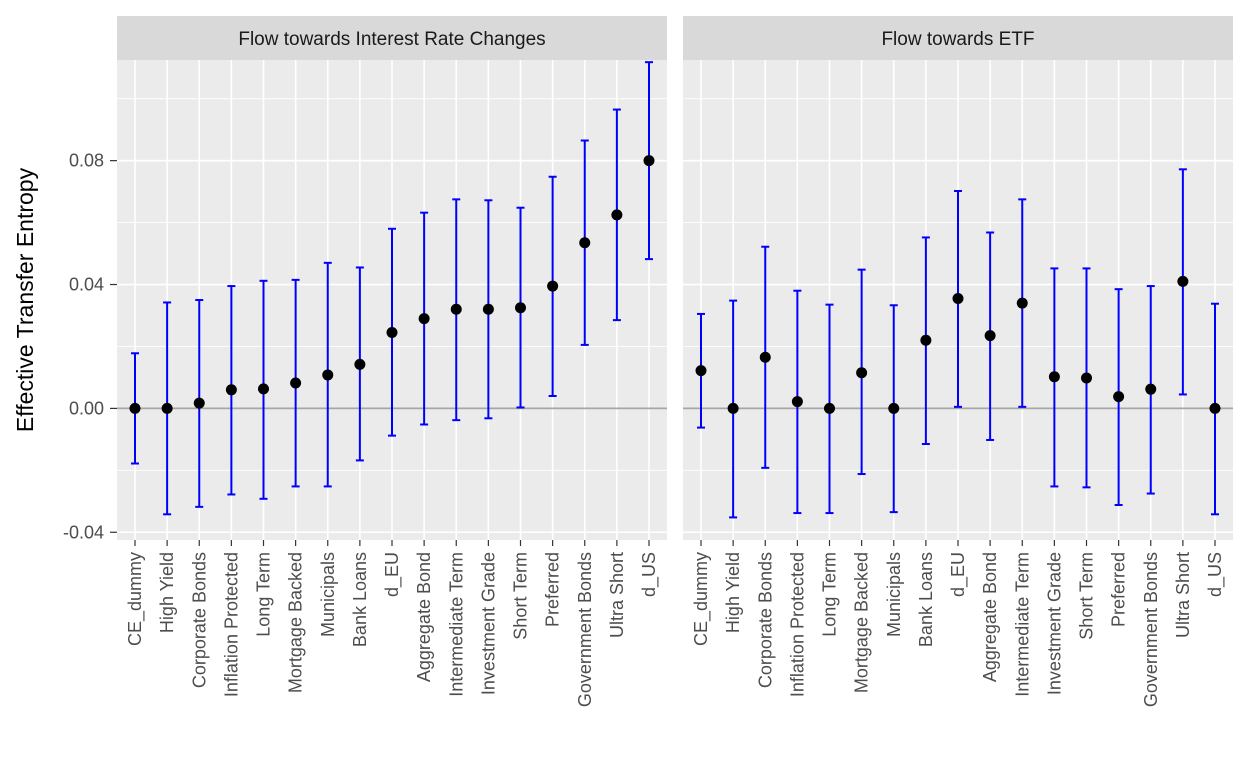  I want to click on facet-title: Flow towards Interest Rate Changes, so click(391, 39).